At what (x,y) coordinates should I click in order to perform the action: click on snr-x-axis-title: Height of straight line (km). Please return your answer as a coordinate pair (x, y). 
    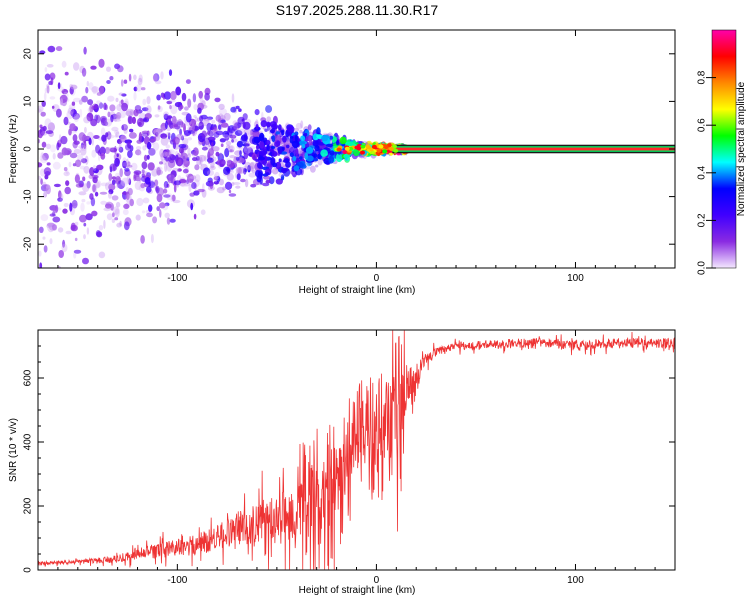
    Looking at the image, I should click on (357, 590).